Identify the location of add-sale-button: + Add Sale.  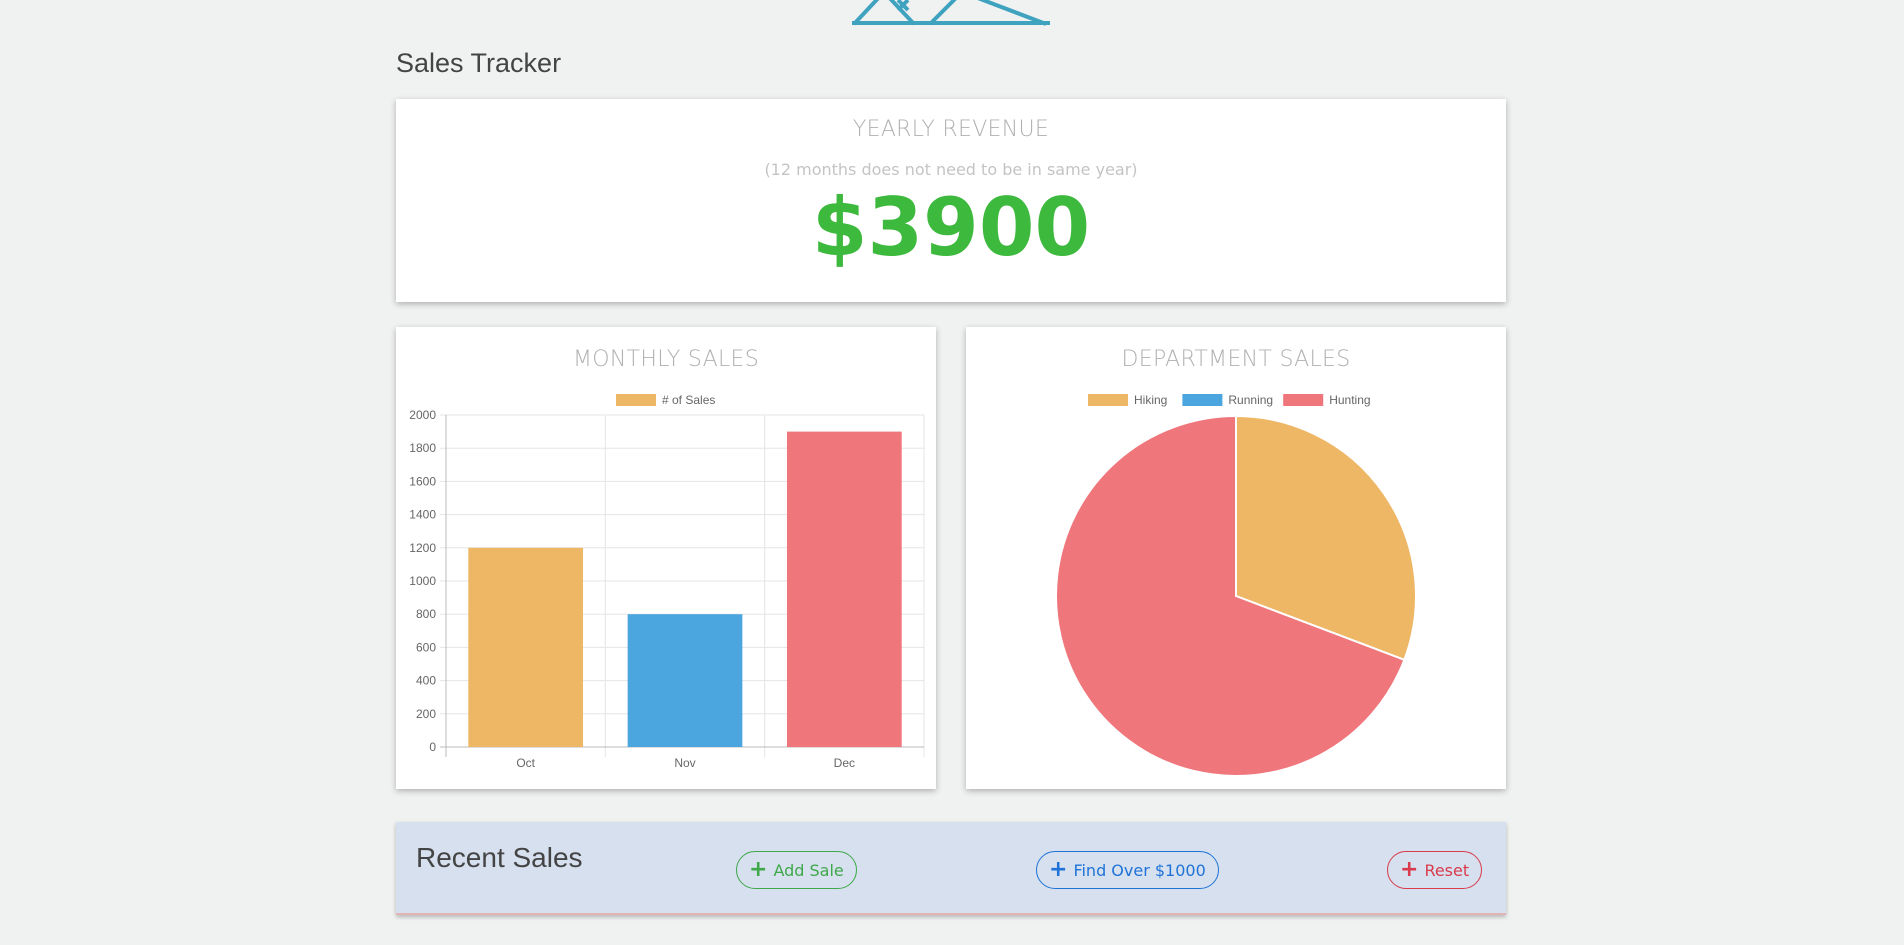
(796, 870).